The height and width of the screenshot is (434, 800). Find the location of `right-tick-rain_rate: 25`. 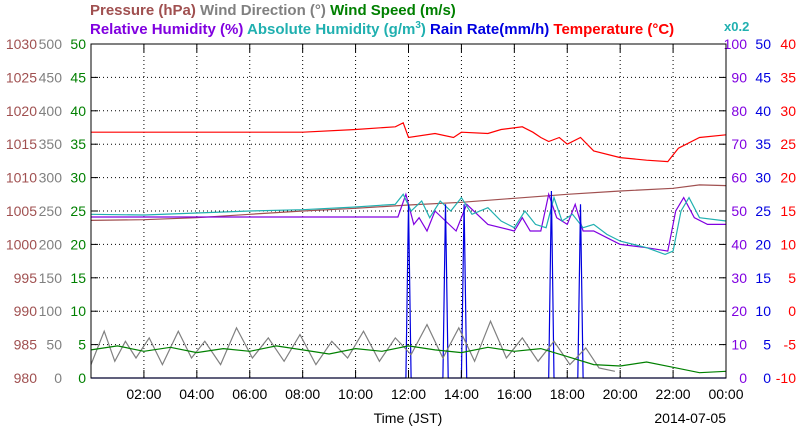

right-tick-rain_rate: 25 is located at coordinates (763, 211).